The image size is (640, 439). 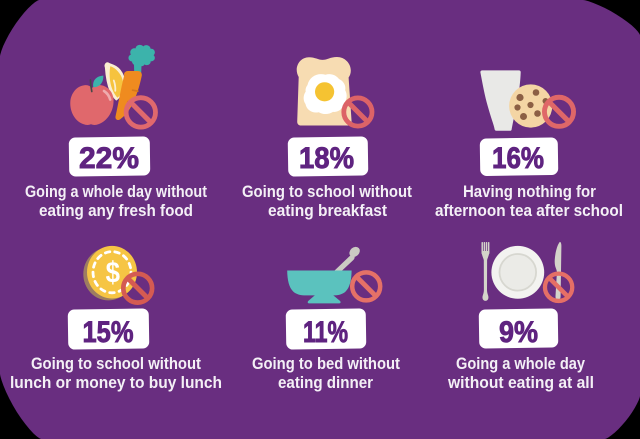 What do you see at coordinates (518, 332) in the screenshot?
I see `svg-text: 9%` at bounding box center [518, 332].